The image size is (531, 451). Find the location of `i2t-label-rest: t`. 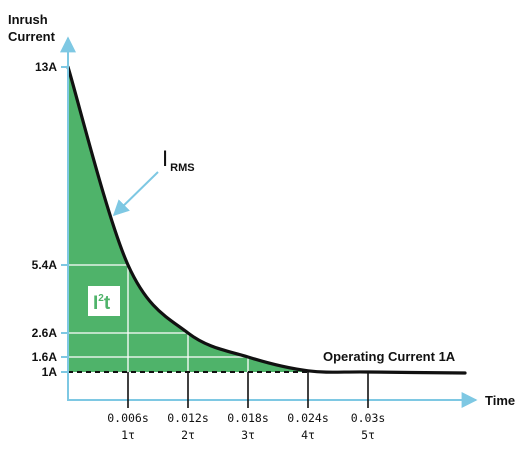

i2t-label-rest: t is located at coordinates (107, 303).